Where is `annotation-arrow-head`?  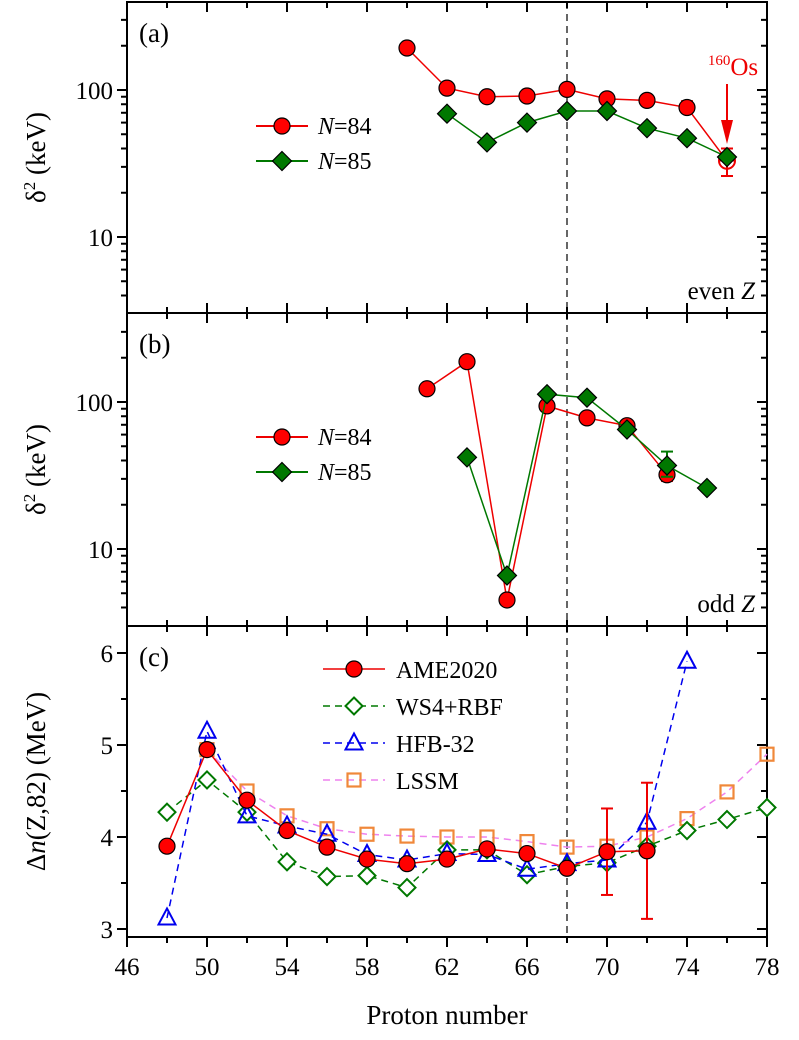
annotation-arrow-head is located at coordinates (727, 132).